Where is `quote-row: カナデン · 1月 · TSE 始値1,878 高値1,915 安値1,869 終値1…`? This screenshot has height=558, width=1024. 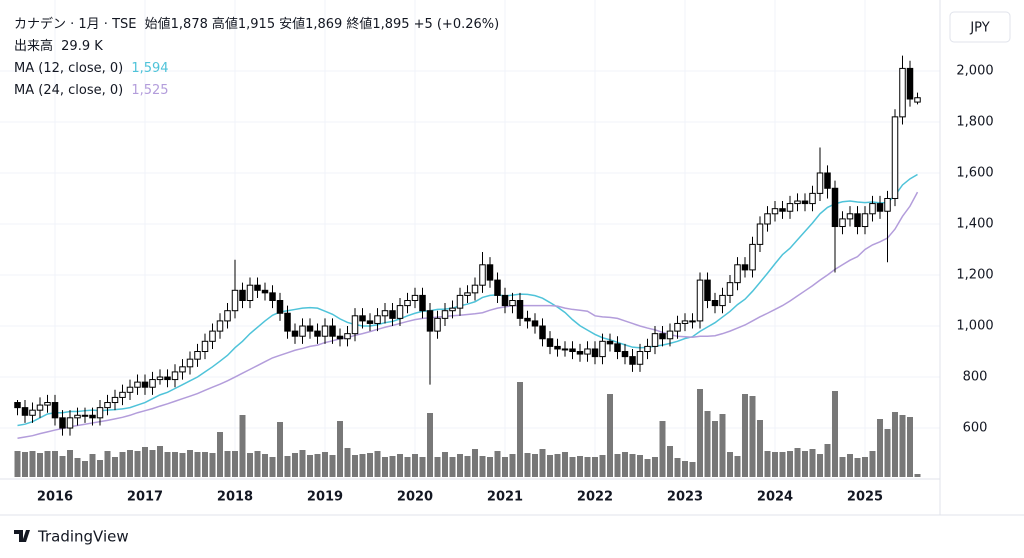 quote-row: カナデン · 1月 · TSE 始値1,878 高値1,915 安値1,869 終値1… is located at coordinates (258, 25).